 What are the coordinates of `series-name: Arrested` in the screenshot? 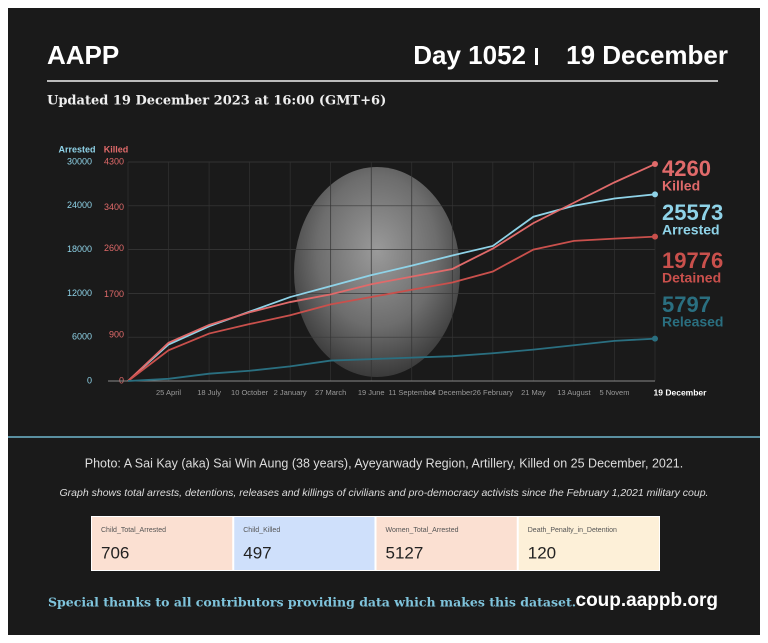 It's located at (691, 230).